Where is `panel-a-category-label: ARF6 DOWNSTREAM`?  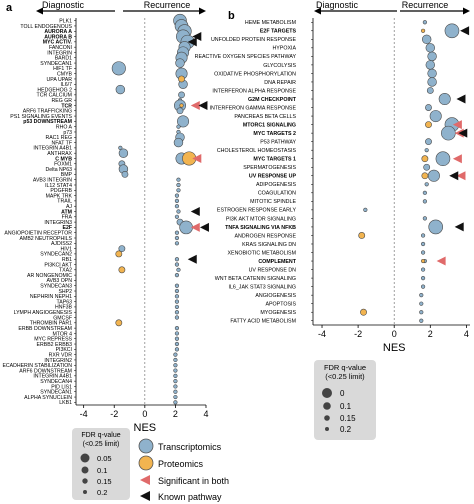 panel-a-category-label: ARF6 DOWNSTREAM is located at coordinates (45, 371).